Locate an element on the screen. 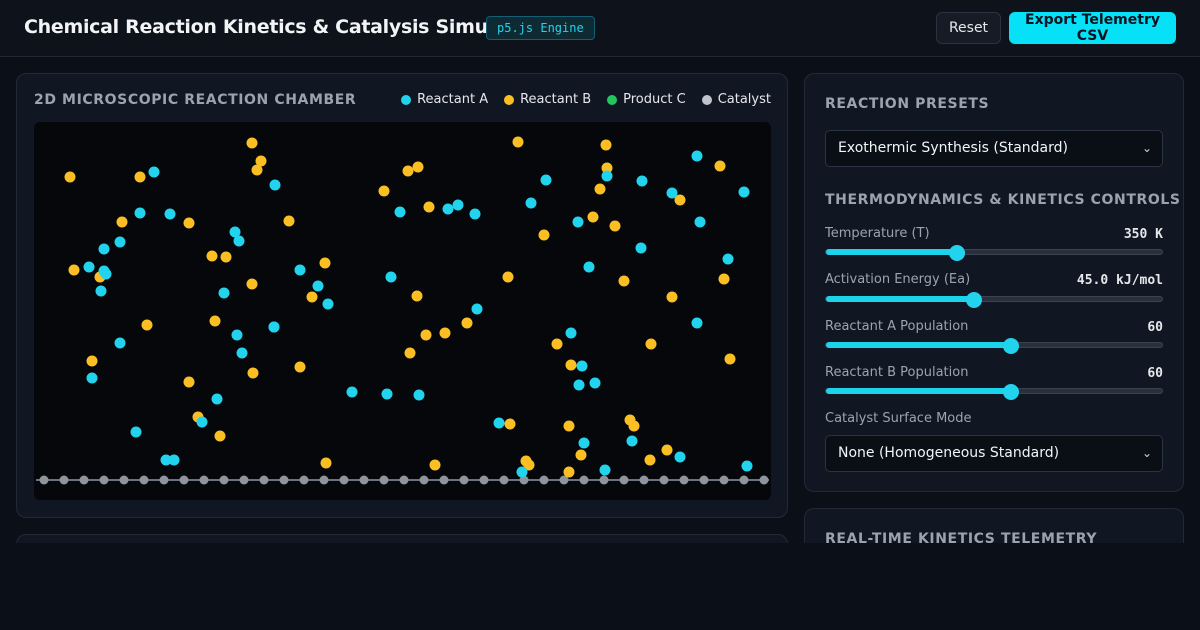 The width and height of the screenshot is (1200, 630). preset-select-value: Exothermic Synthesis (Standard) is located at coordinates (953, 148).